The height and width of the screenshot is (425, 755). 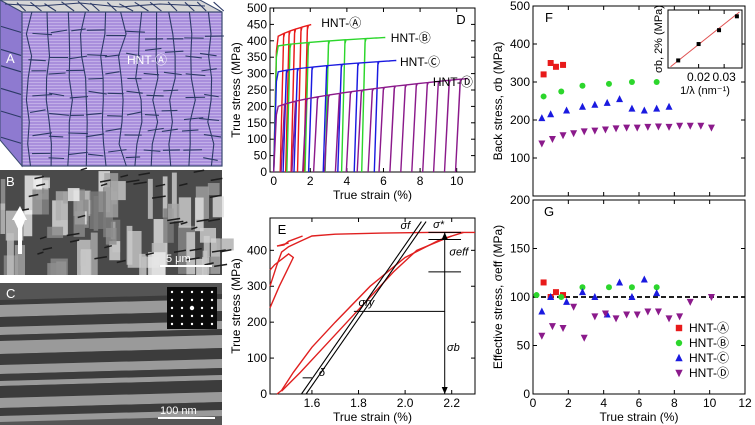 I want to click on chart-d-xtick-label: 0, so click(x=273, y=181).